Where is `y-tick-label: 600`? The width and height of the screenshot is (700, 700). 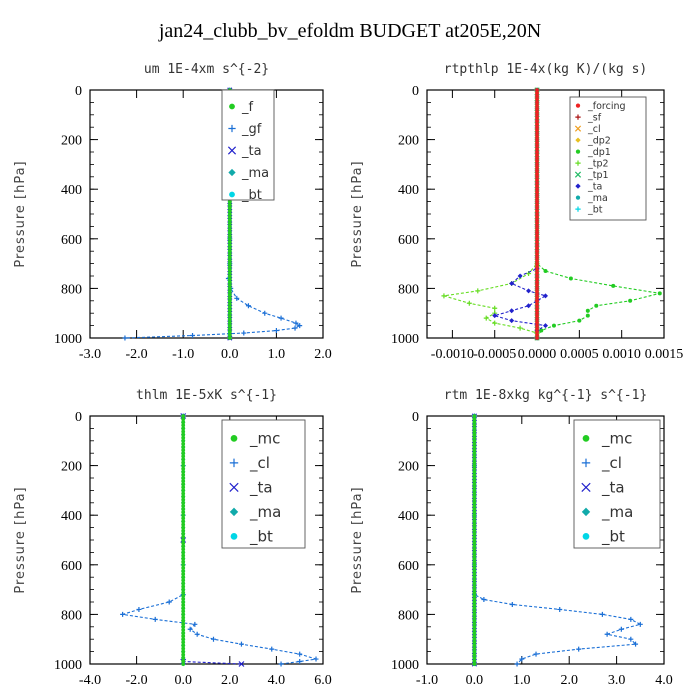
y-tick-label: 600 is located at coordinates (71, 240).